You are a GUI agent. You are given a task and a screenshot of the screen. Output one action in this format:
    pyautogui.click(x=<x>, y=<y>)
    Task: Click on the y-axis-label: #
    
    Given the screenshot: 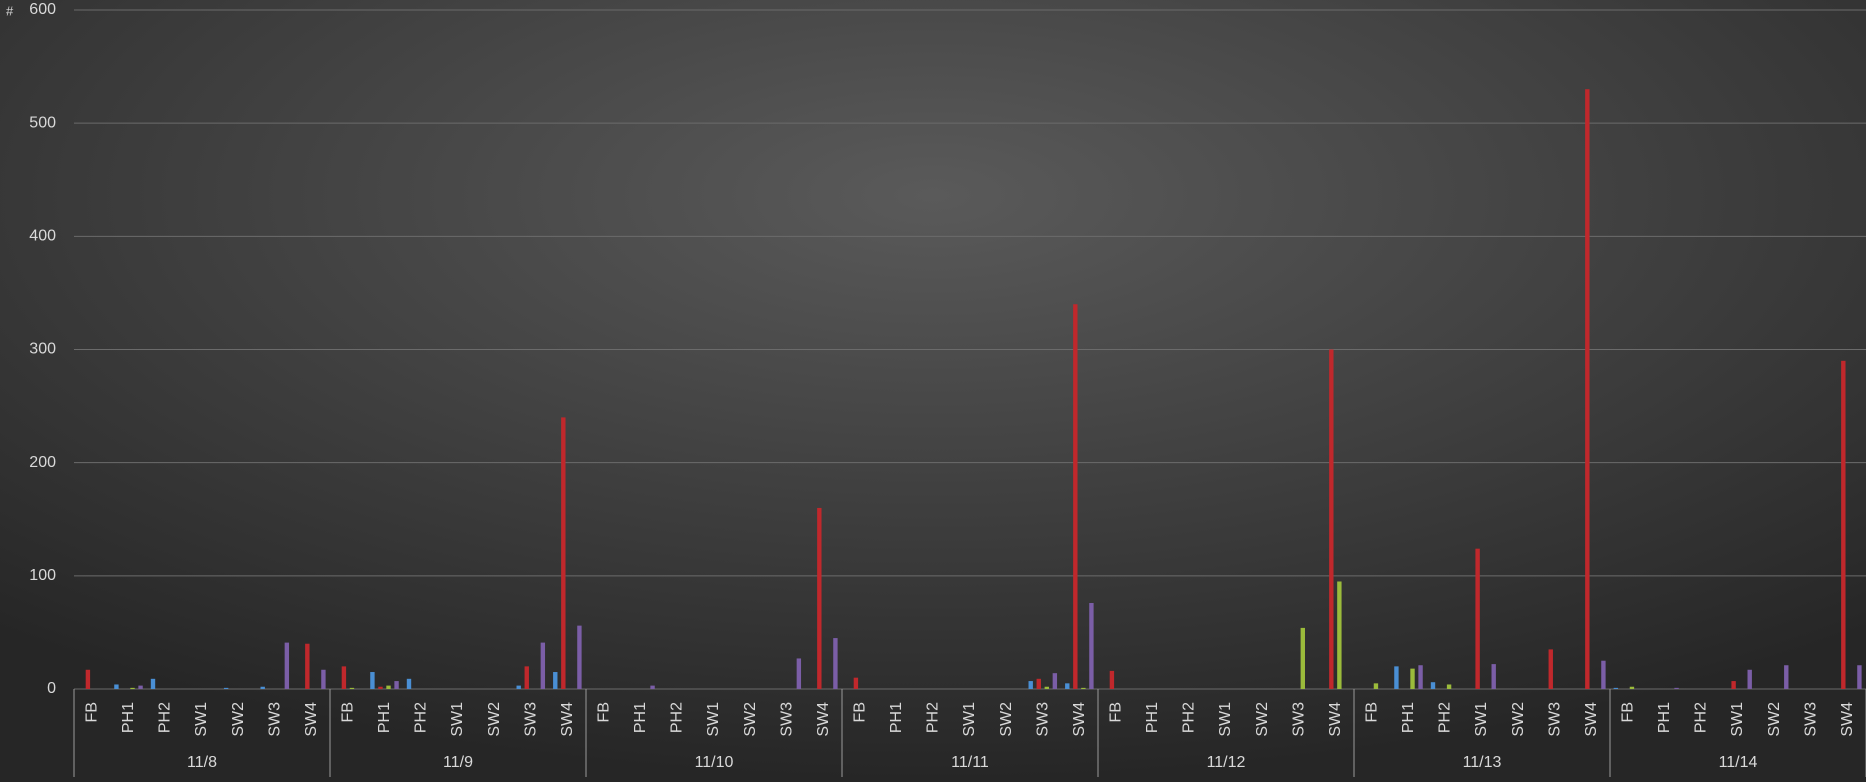 What is the action you would take?
    pyautogui.click(x=10, y=10)
    